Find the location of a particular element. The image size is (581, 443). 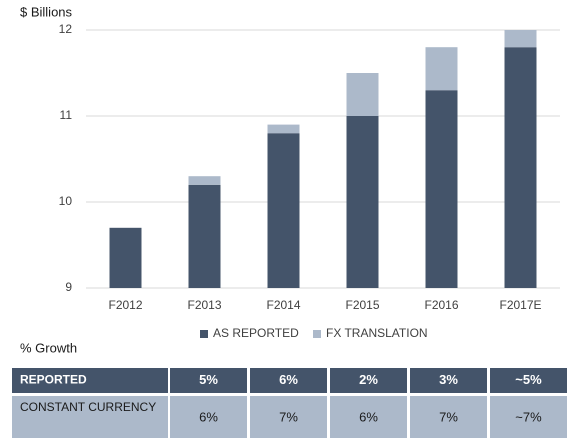

cell-value: 2% is located at coordinates (368, 379).